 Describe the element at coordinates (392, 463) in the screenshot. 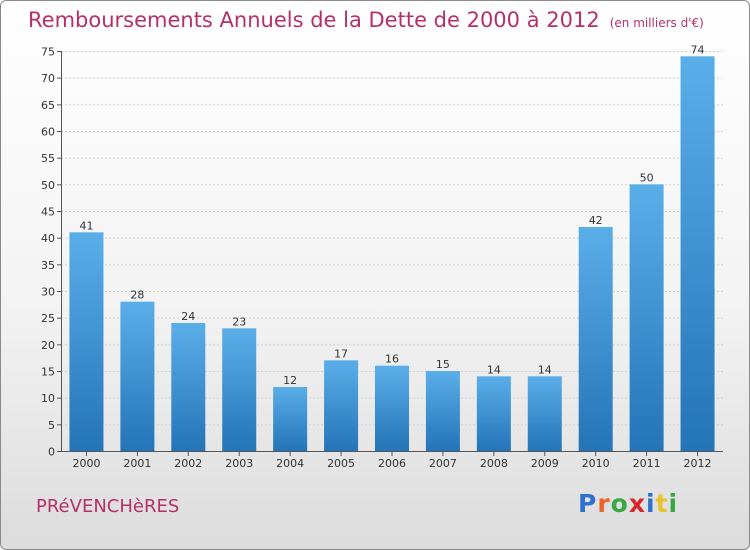

I see `x-tick-label: 2006` at that location.